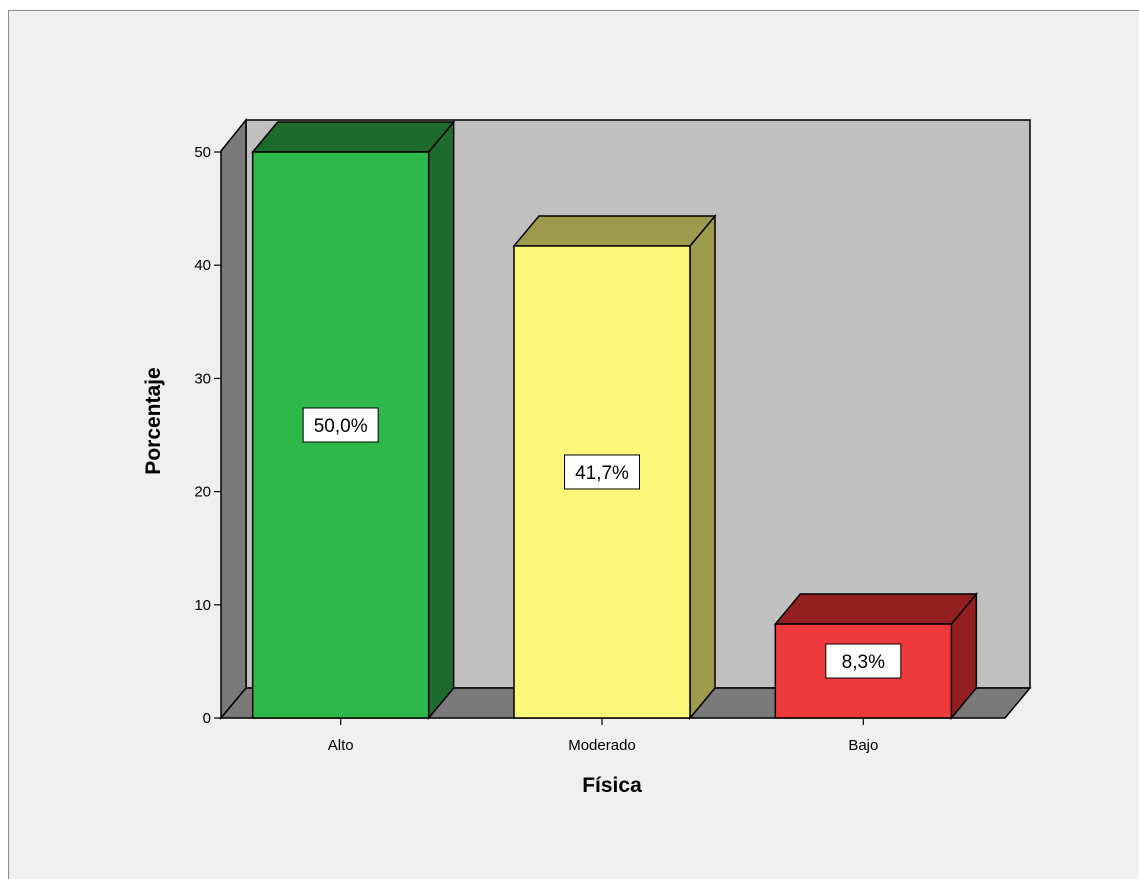 The height and width of the screenshot is (879, 1139). I want to click on x-axis-title: Física, so click(612, 785).